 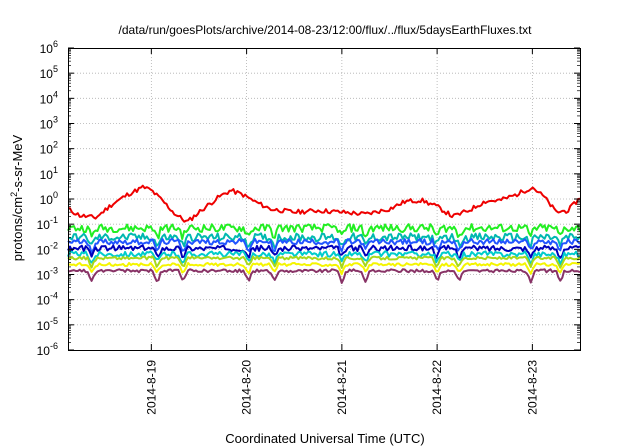 I want to click on y-tick-label: 10⁴, so click(x=49, y=97).